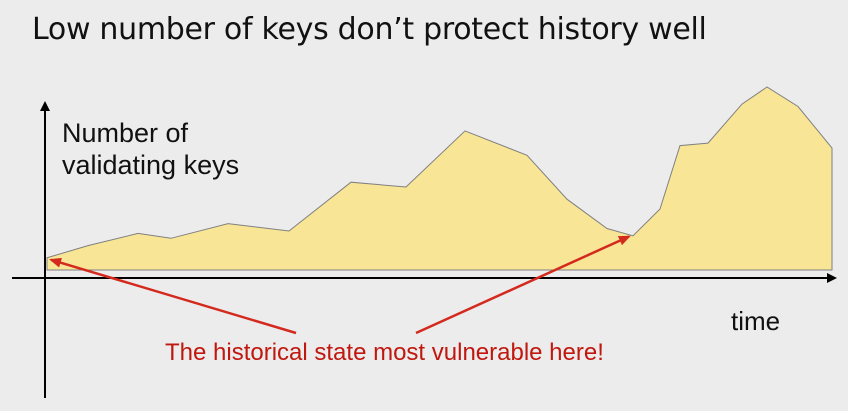 The image size is (848, 411). Describe the element at coordinates (756, 321) in the screenshot. I see `x-axis-label: time` at that location.